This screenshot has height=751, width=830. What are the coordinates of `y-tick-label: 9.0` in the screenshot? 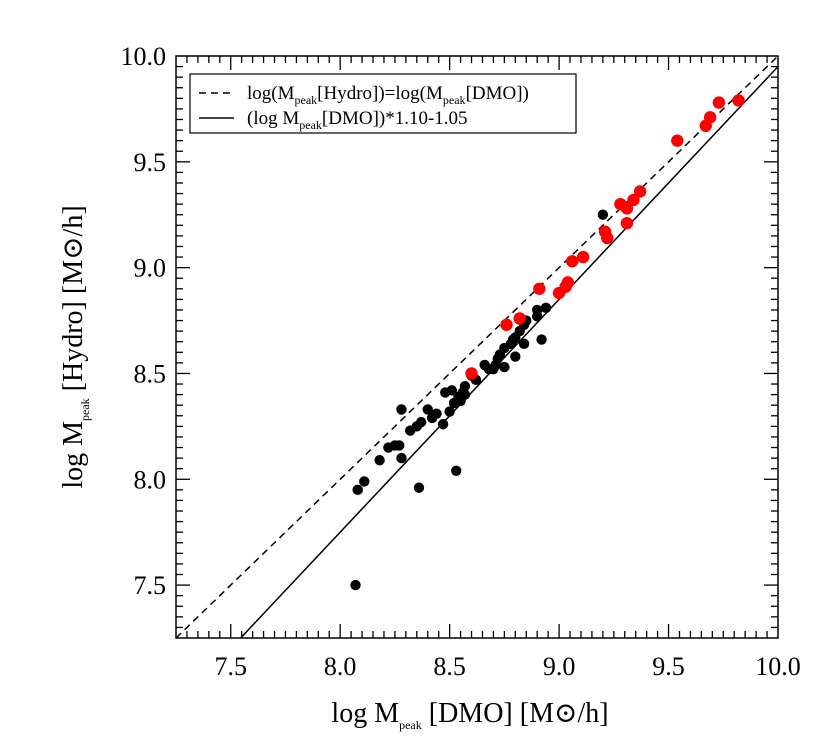 It's located at (150, 268).